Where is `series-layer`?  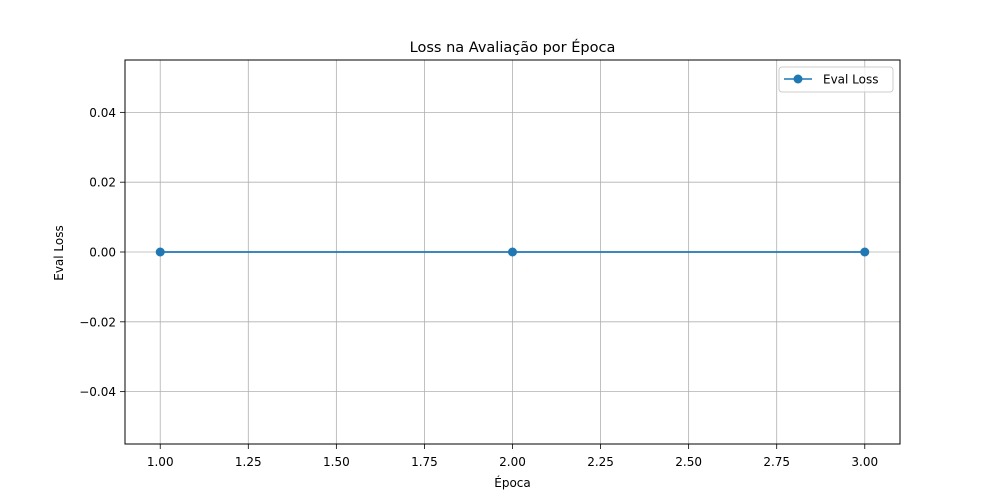 series-layer is located at coordinates (512, 252).